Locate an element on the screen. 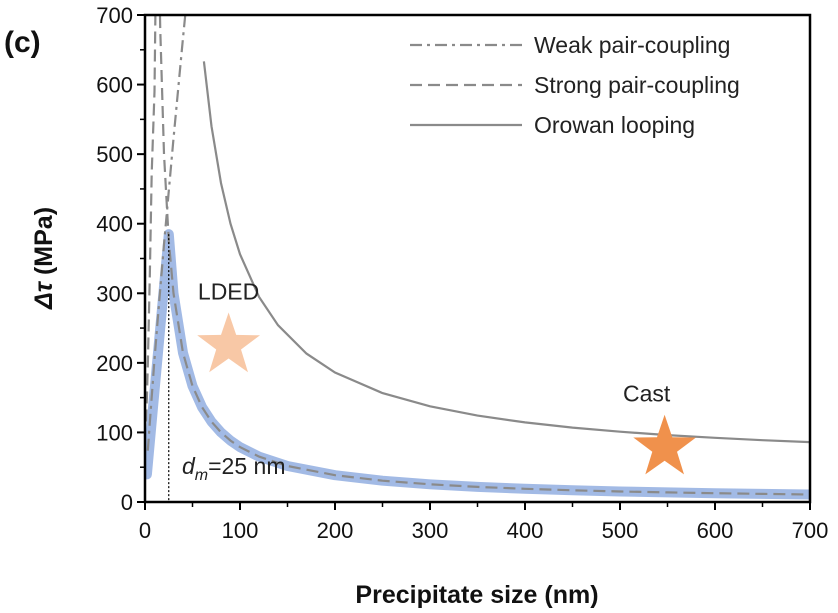 The width and height of the screenshot is (838, 613). y-axis-title: Δτ (MPa) is located at coordinates (44, 258).